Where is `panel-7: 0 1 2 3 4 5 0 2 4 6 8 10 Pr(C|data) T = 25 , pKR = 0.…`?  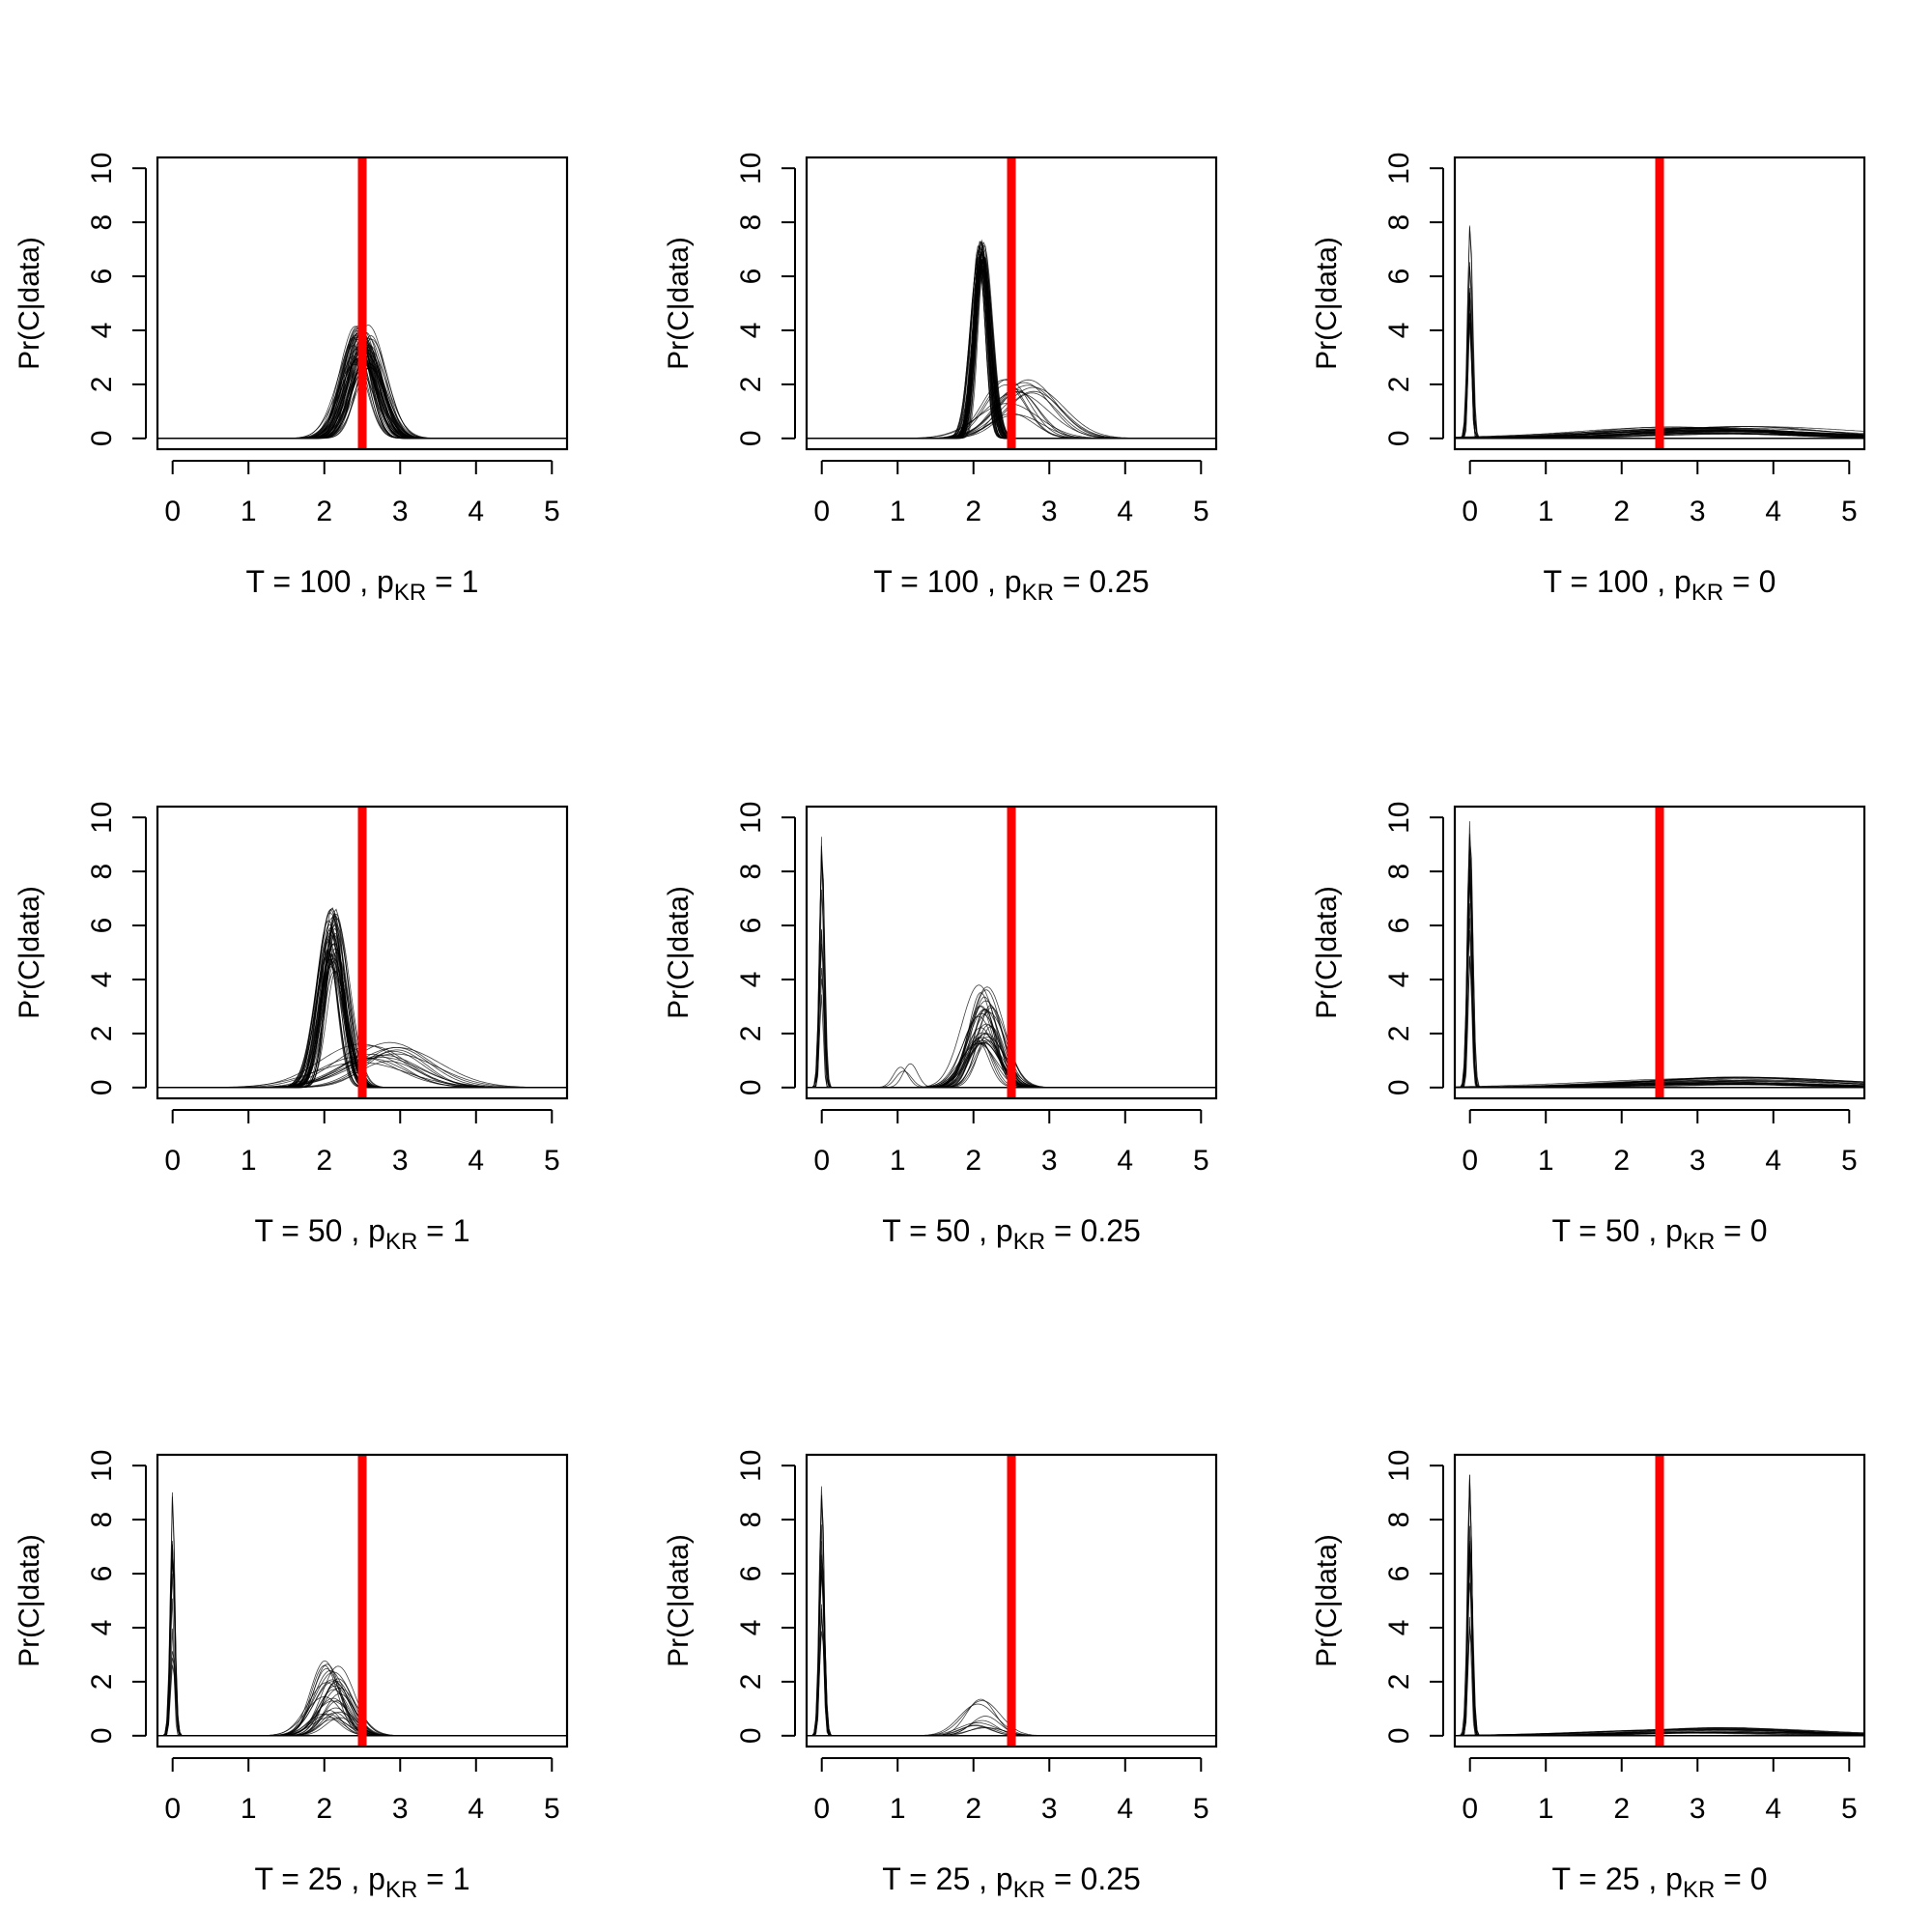 panel-7: 0 1 2 3 4 5 0 2 4 6 8 10 Pr(C|data) T = 25 , pKR = 0.… is located at coordinates (940, 1676).